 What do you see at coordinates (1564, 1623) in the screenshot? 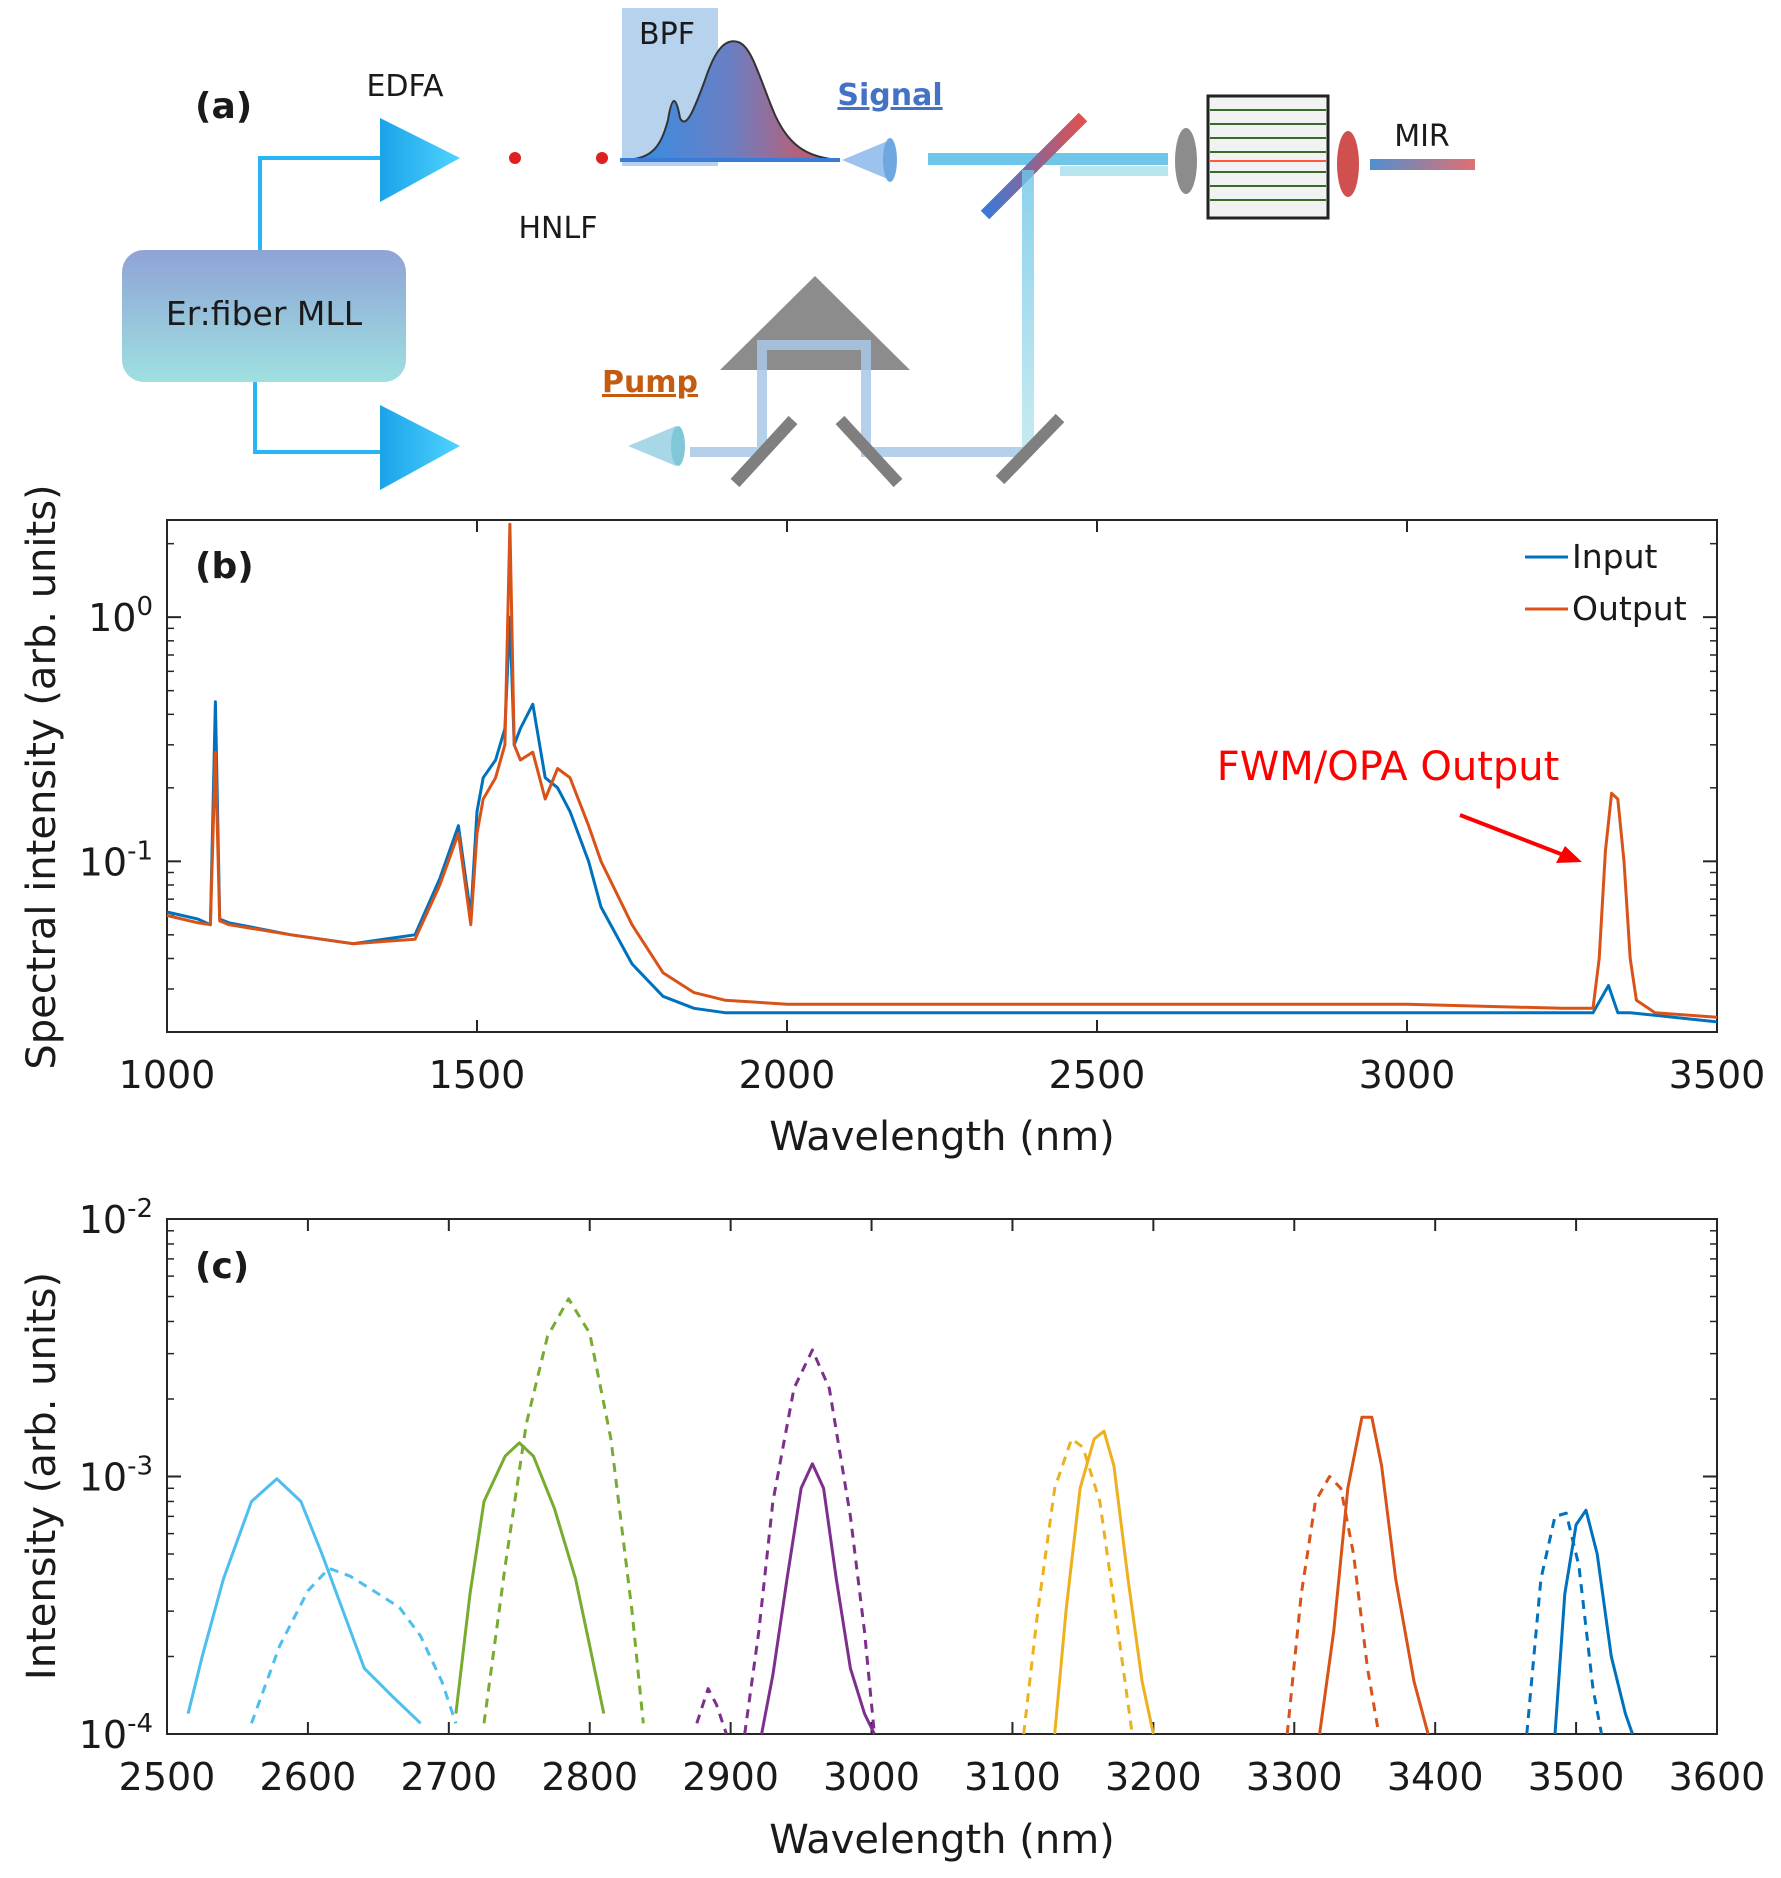
I see `plot-c-series-blue-dashed` at bounding box center [1564, 1623].